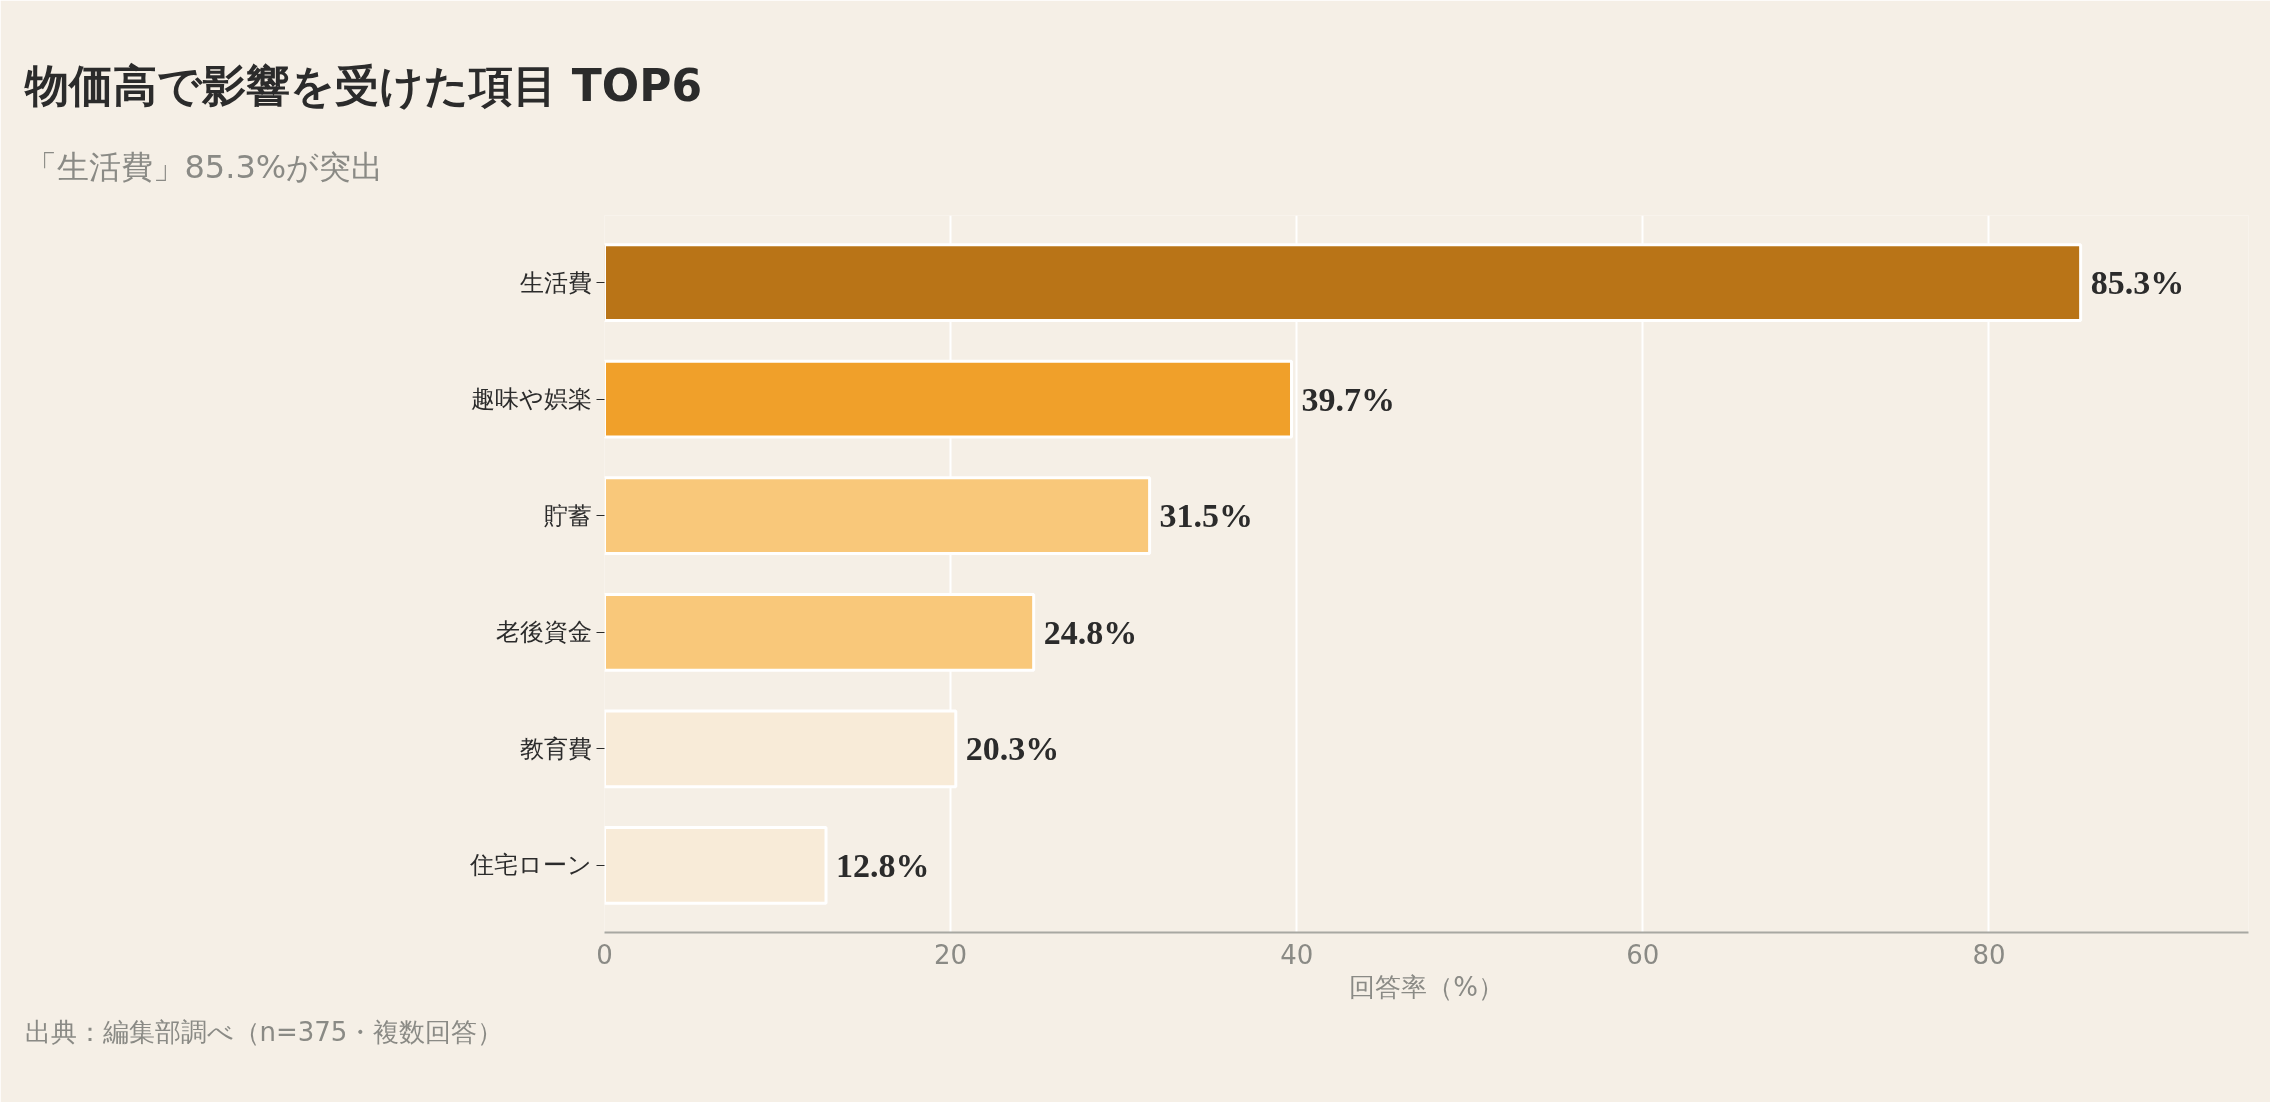  Describe the element at coordinates (951, 954) in the screenshot. I see `x-tick-label: 20` at that location.